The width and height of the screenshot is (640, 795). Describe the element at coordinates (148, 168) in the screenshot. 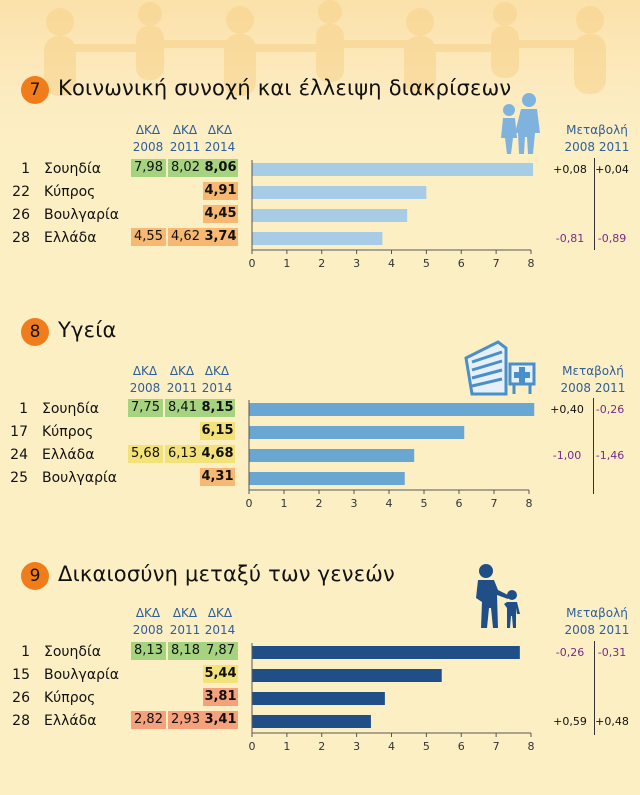

I see `value-cell-2008: 7,98` at that location.